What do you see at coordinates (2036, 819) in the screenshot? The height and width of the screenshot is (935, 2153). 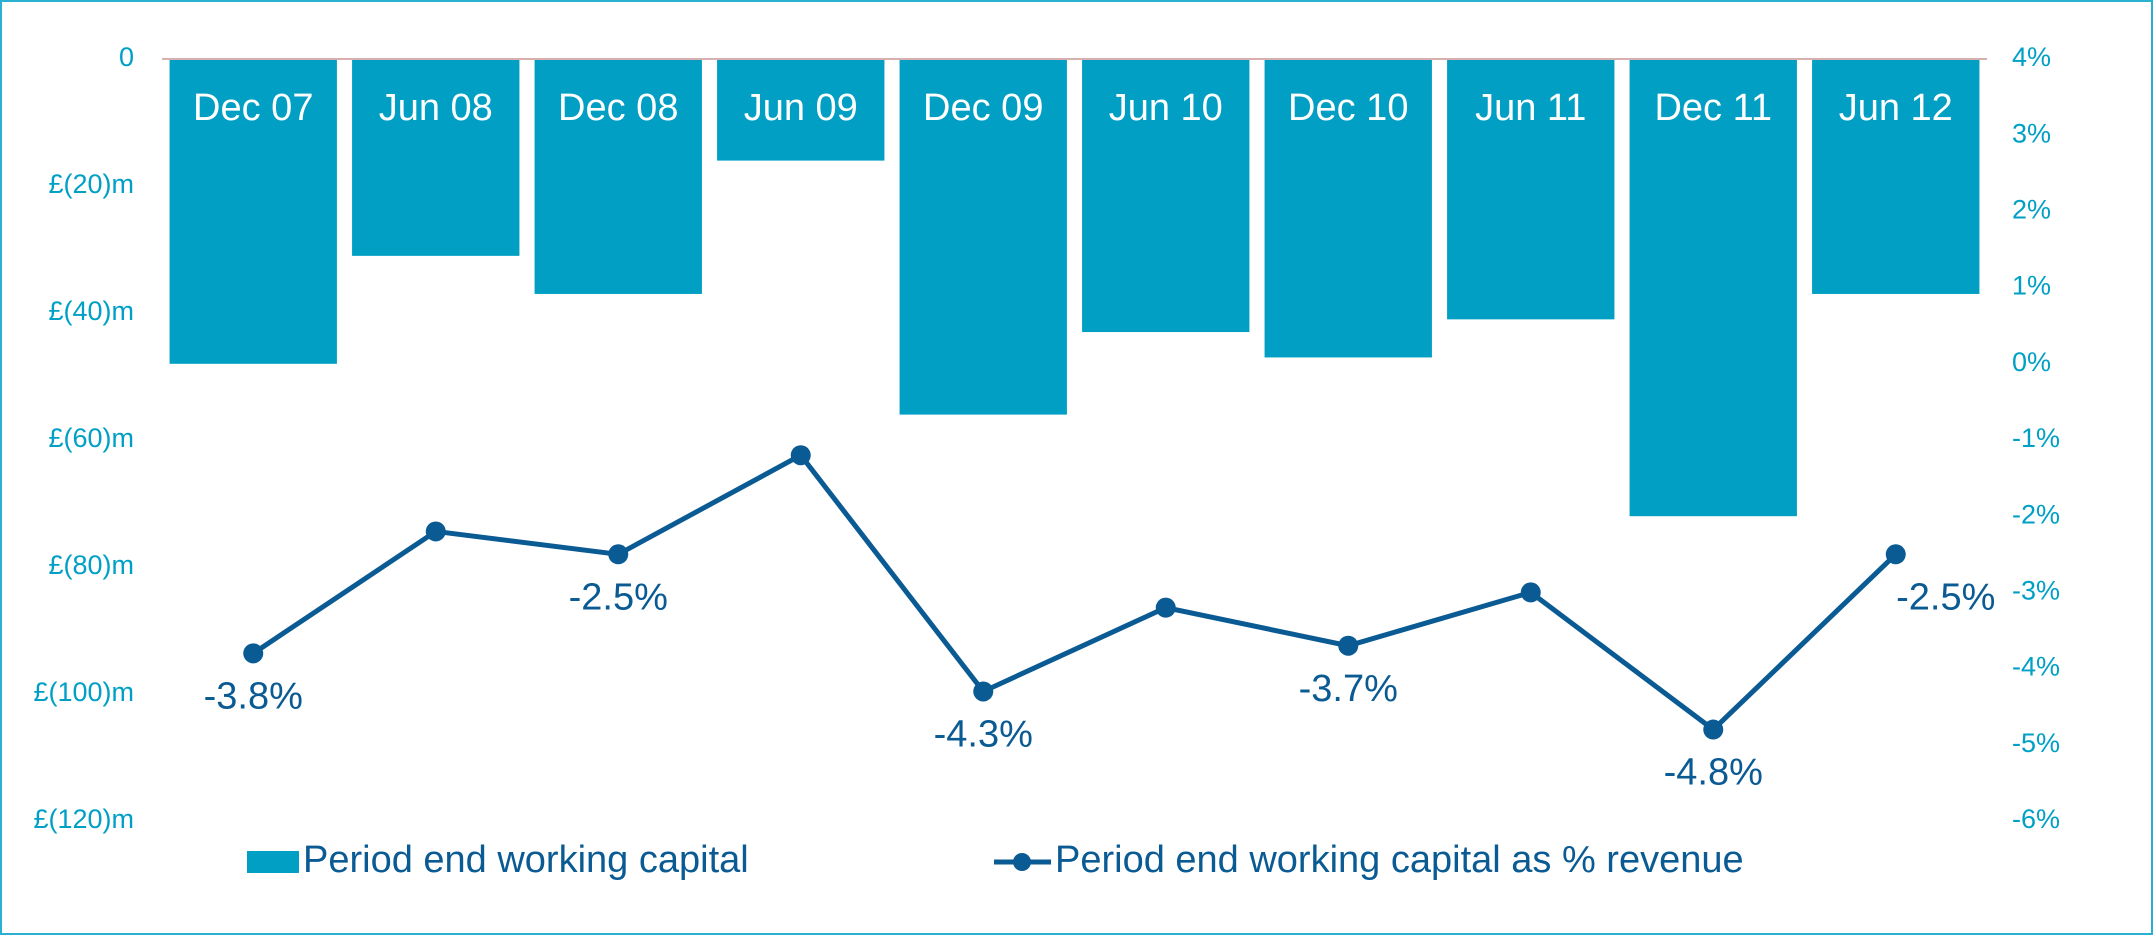 I see `y2-tick-label: -6%` at bounding box center [2036, 819].